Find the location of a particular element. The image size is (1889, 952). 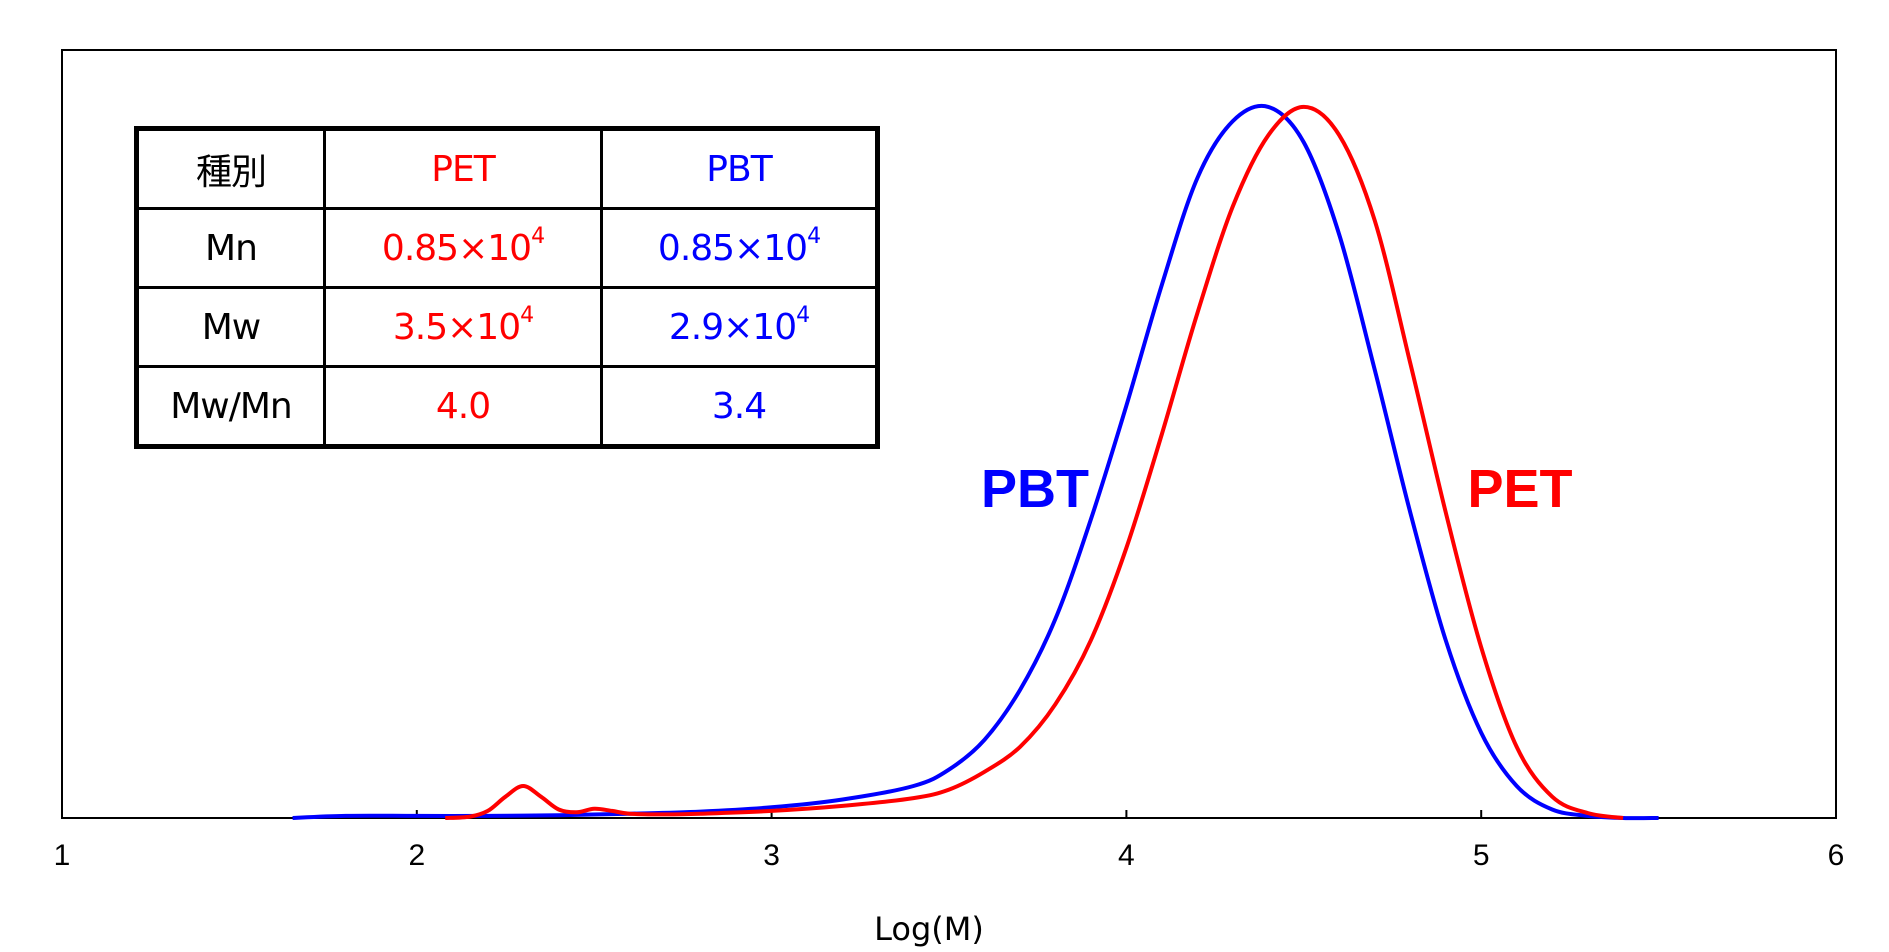

table-header-row: 種別 PET PBT is located at coordinates (507, 168).